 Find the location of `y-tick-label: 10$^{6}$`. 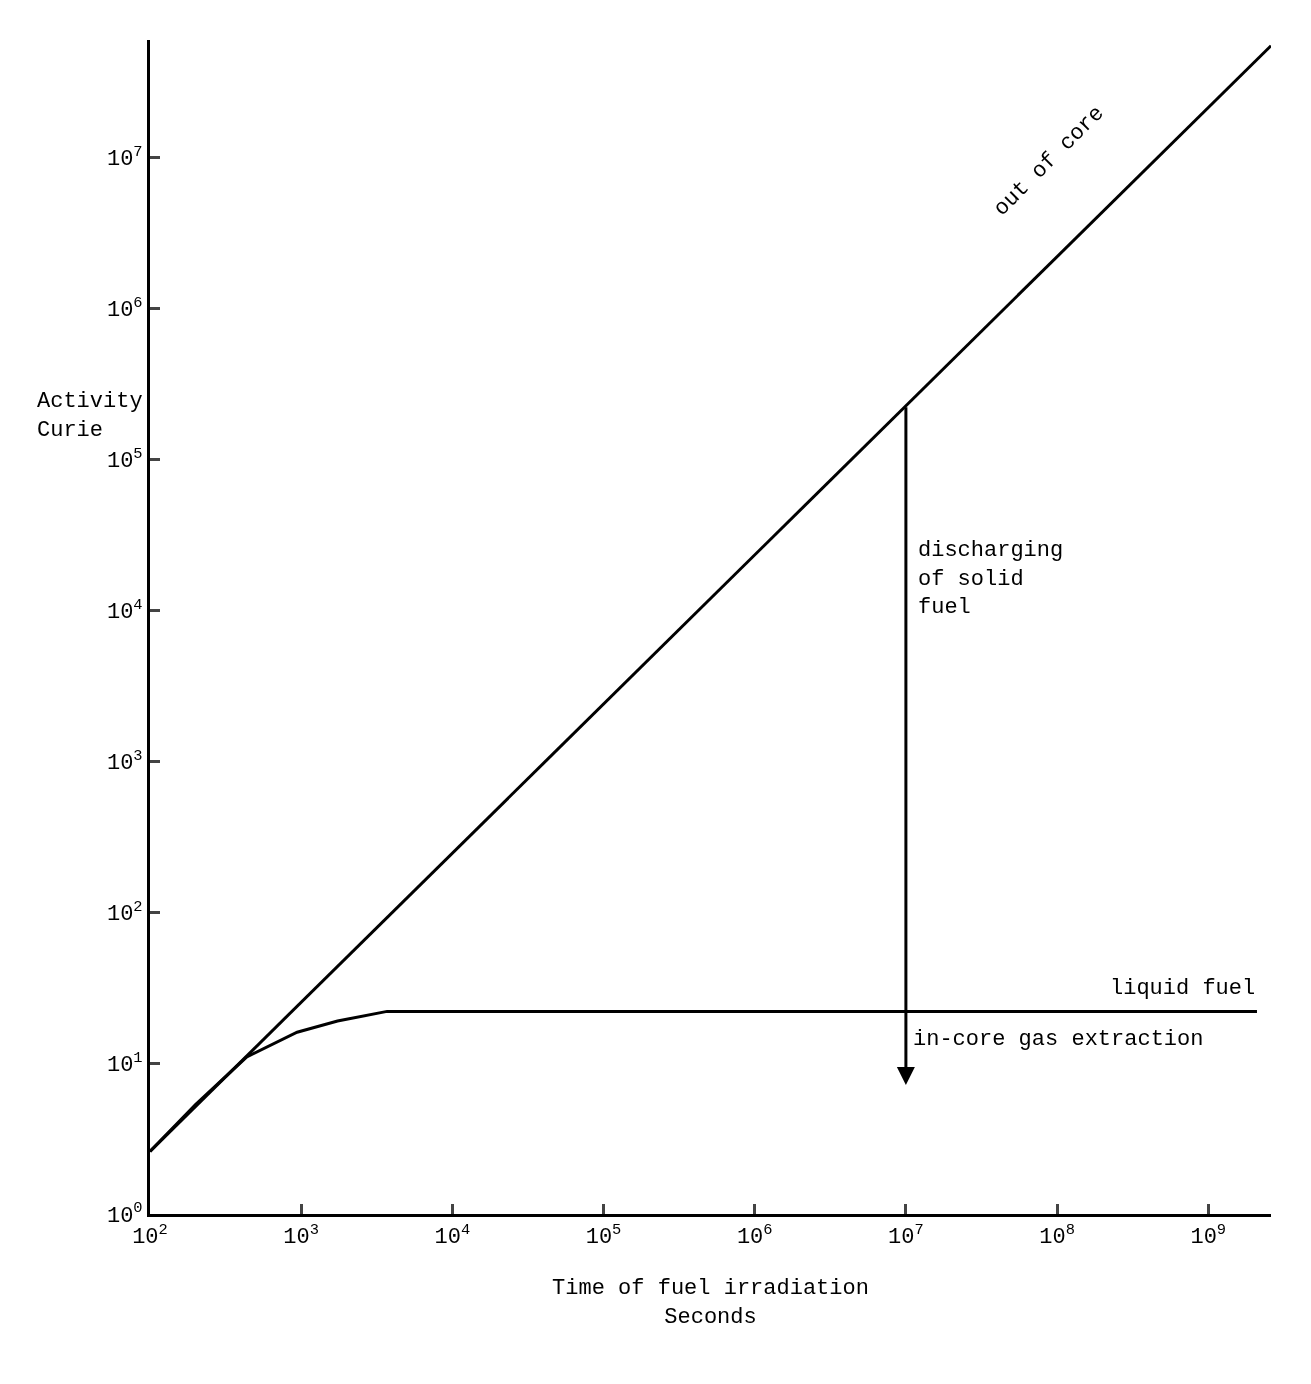

y-tick-label: 10$^{6}$ is located at coordinates (124, 308).